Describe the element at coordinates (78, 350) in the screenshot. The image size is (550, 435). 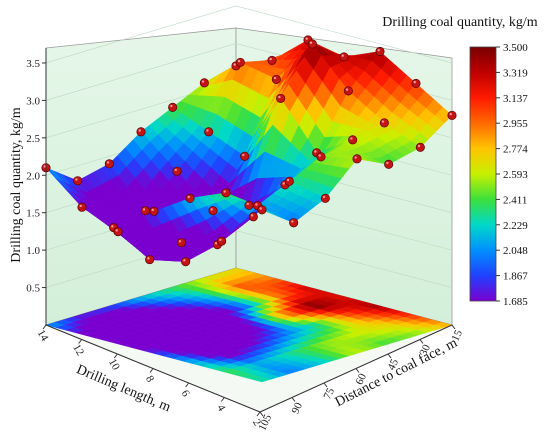
I see `x-tick-label: 12` at that location.